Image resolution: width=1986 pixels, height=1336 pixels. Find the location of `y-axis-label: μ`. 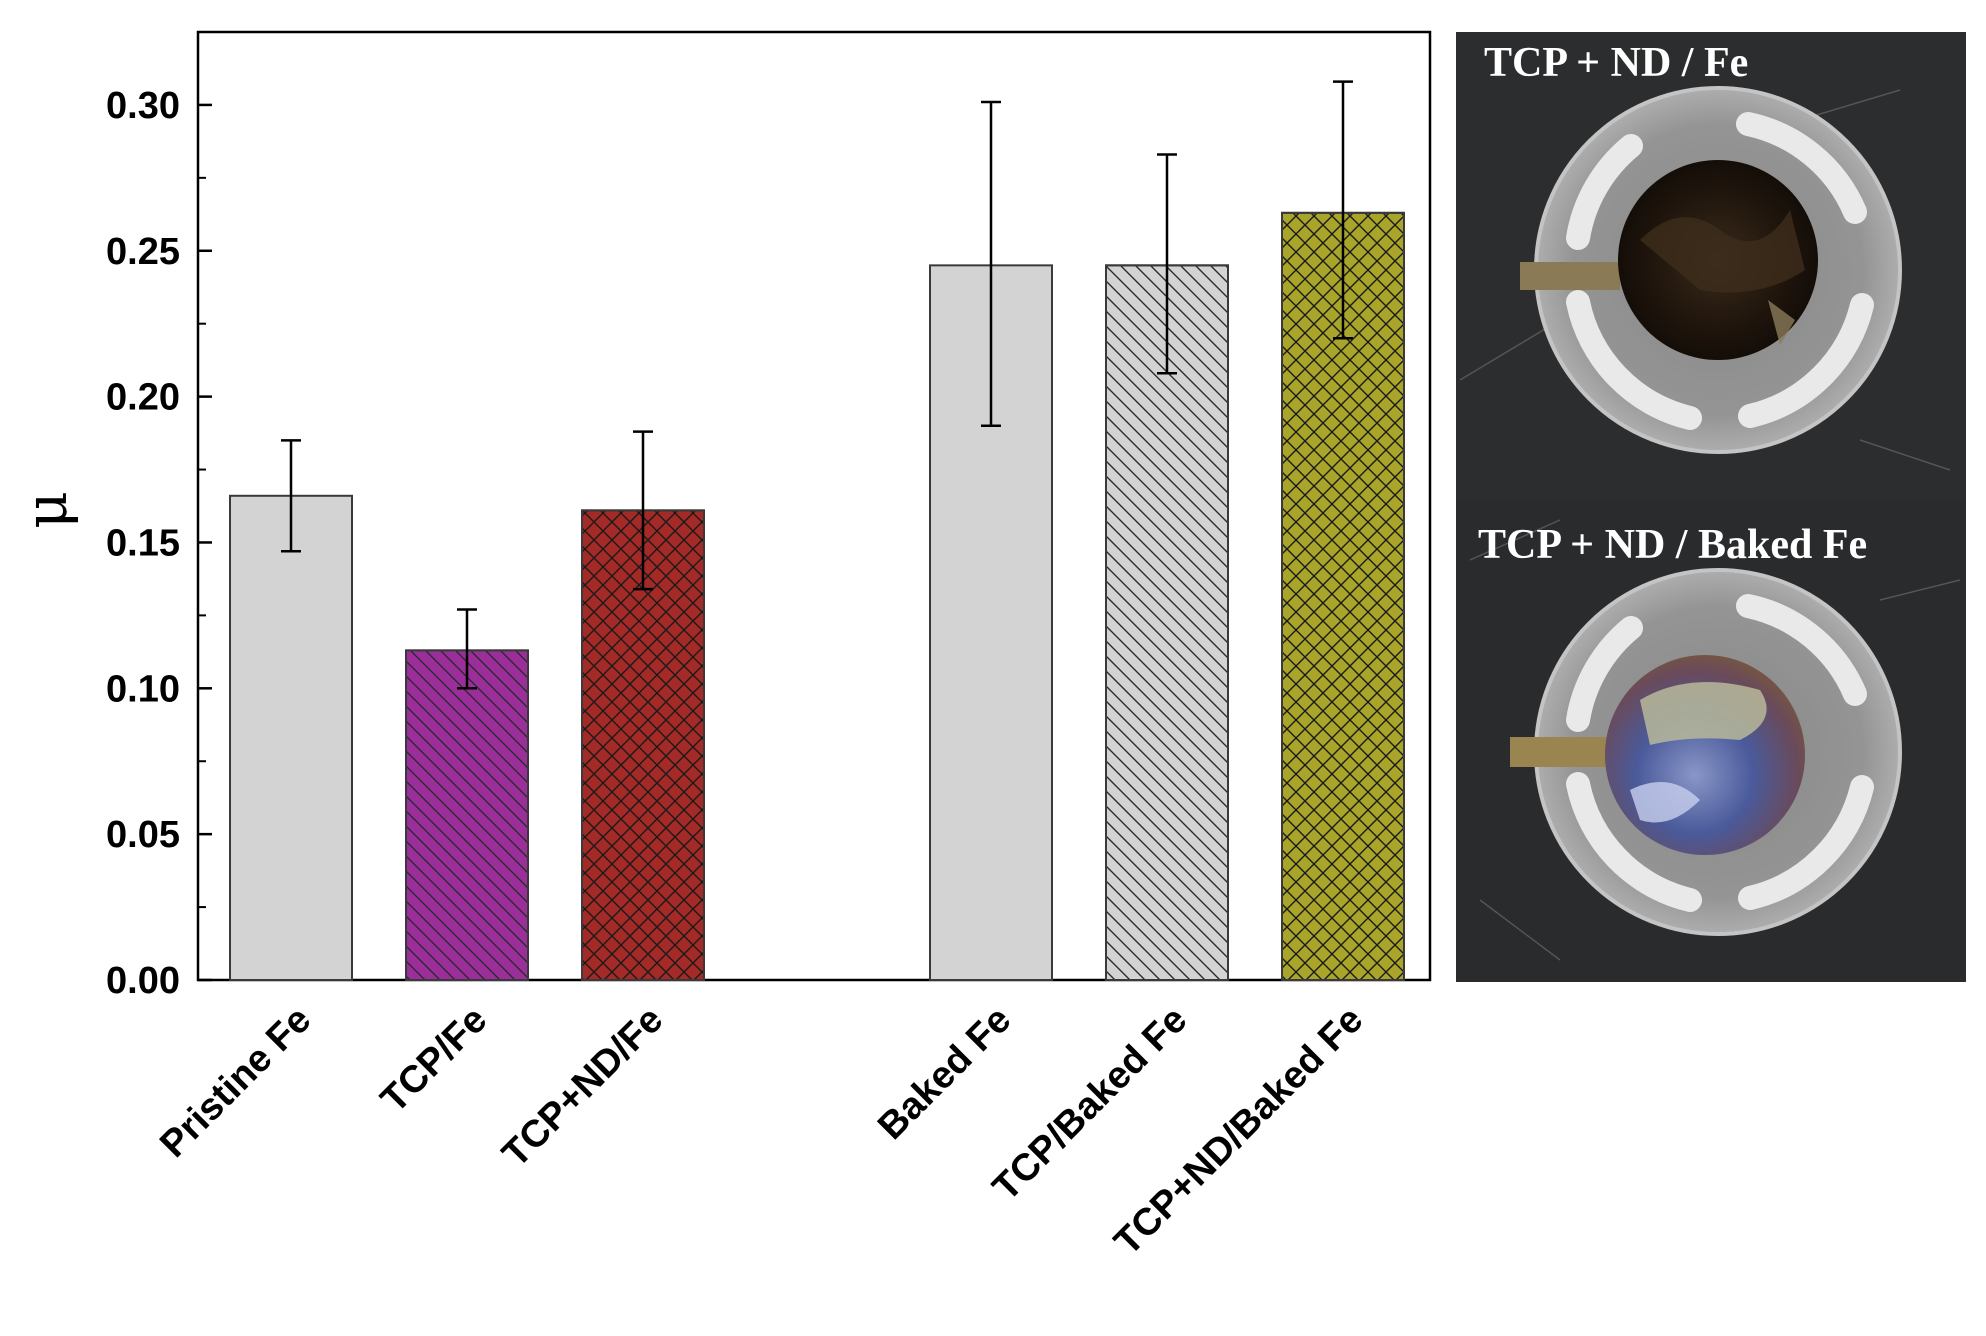

y-axis-label: μ is located at coordinates (46, 510).